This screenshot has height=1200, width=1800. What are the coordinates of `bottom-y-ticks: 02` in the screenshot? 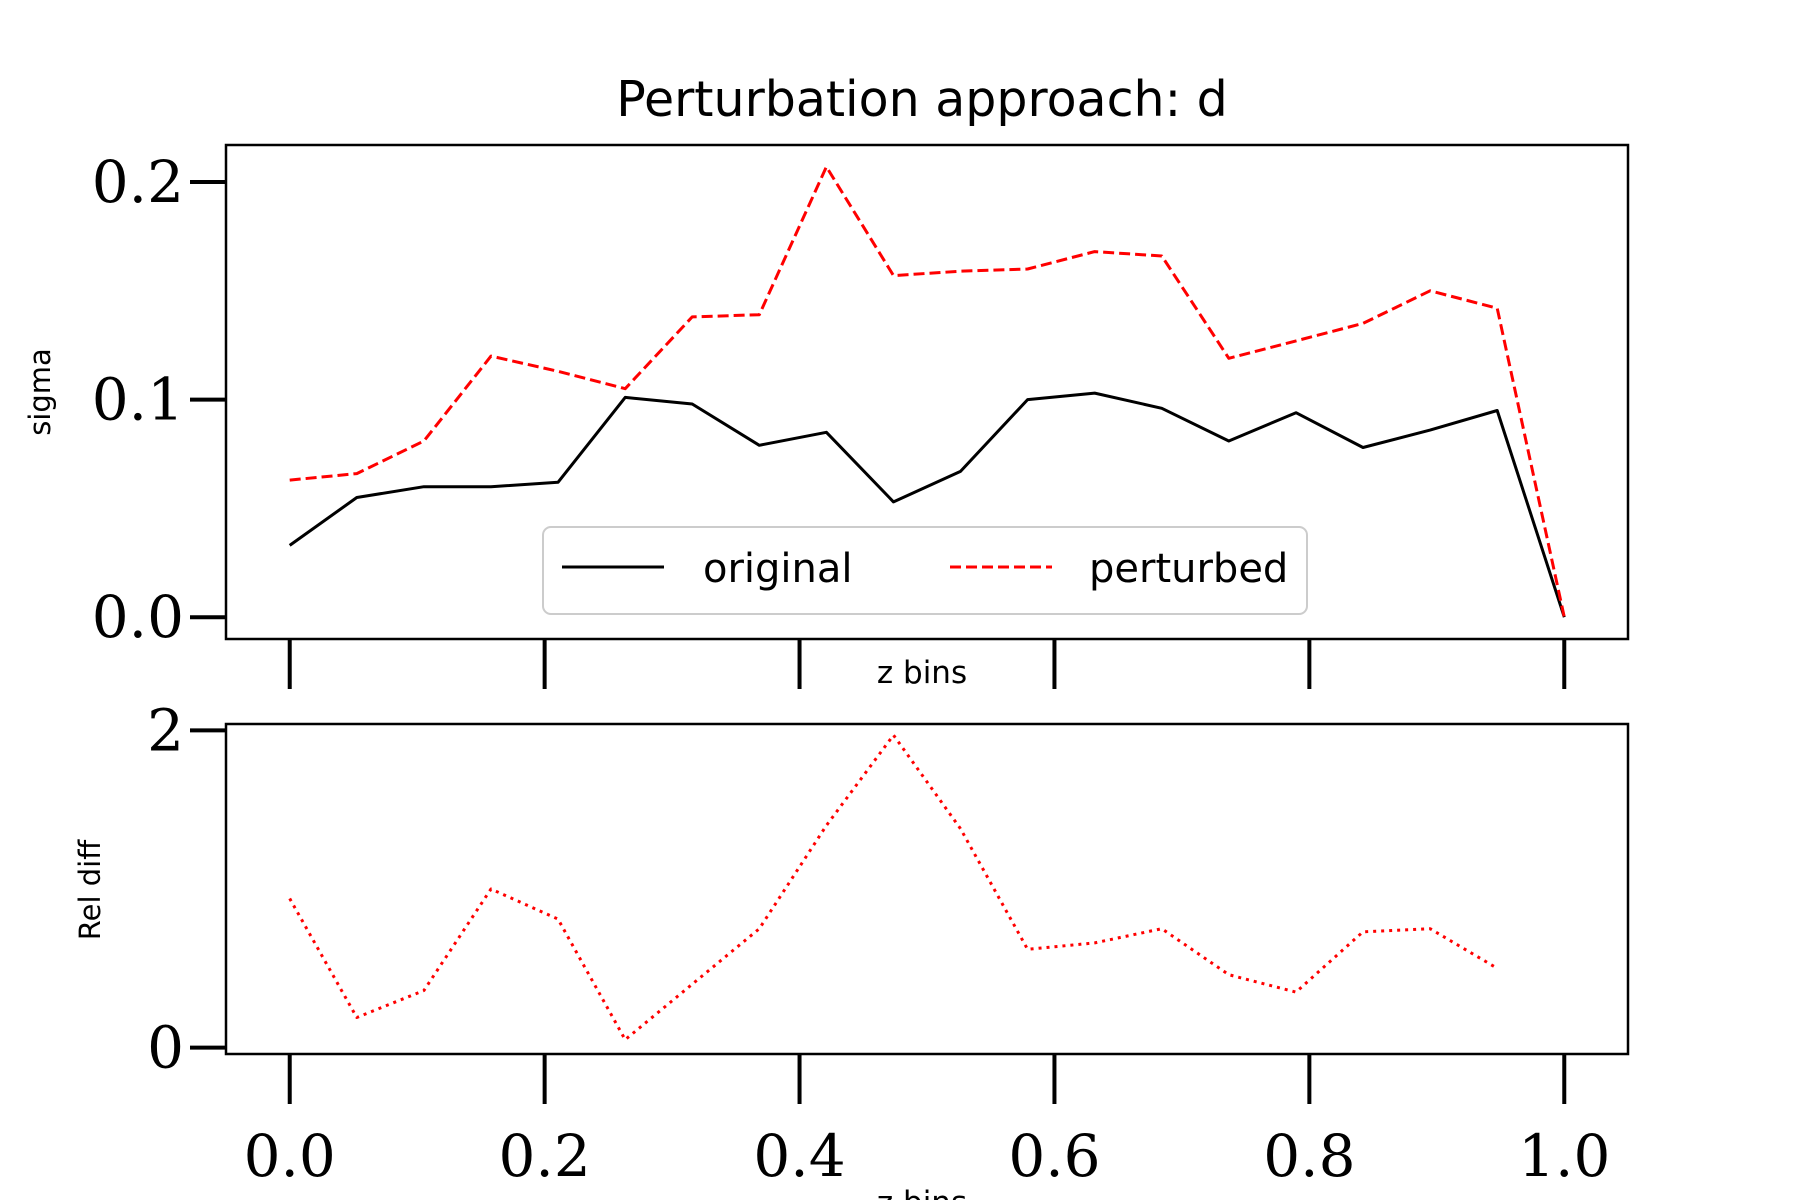 It's located at (186, 889).